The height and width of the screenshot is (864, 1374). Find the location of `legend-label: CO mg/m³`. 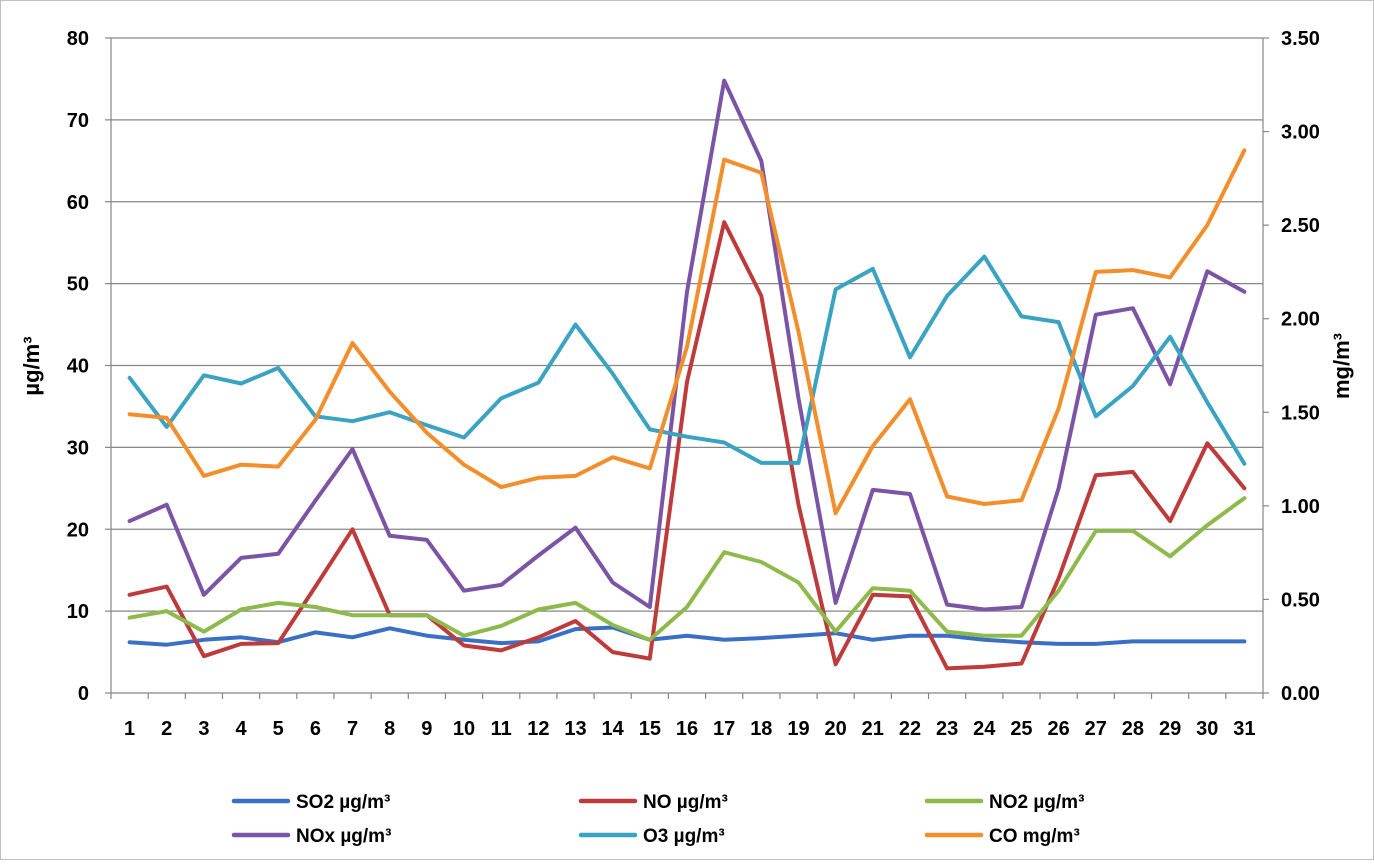

legend-label: CO mg/m³ is located at coordinates (1034, 836).